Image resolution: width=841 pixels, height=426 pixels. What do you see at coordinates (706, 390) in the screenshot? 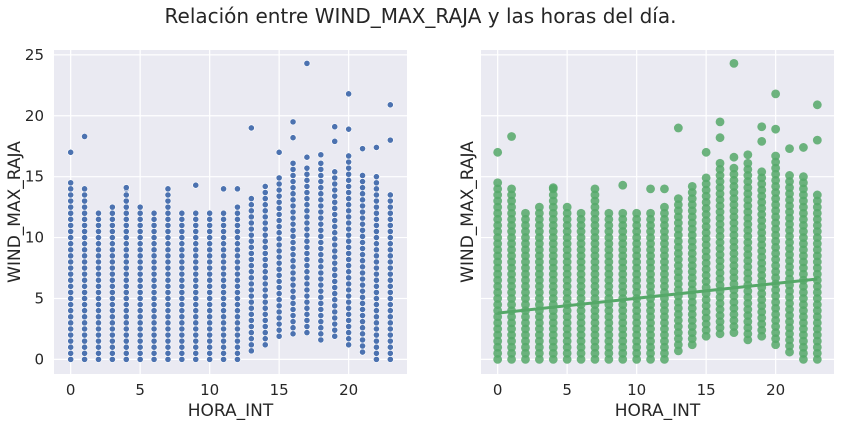
I see `x-tick-label: 15` at bounding box center [706, 390].